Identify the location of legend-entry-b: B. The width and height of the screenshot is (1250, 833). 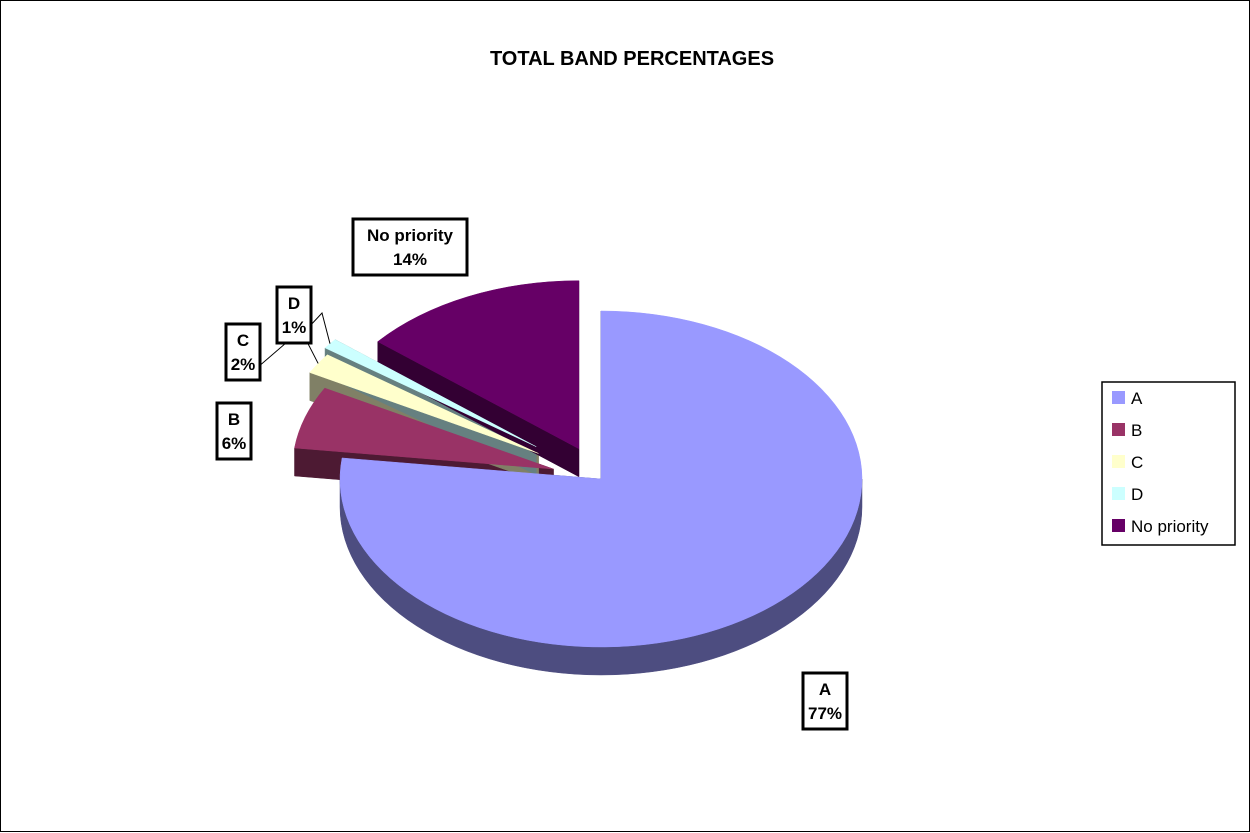
(1127, 430).